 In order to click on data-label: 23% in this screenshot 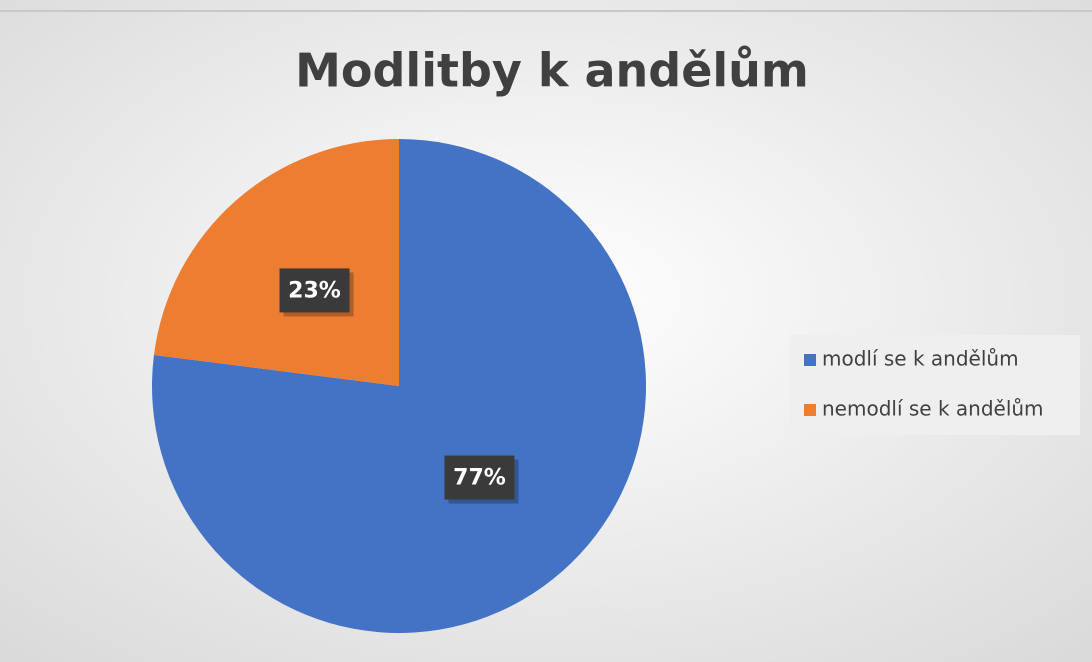, I will do `click(314, 290)`.